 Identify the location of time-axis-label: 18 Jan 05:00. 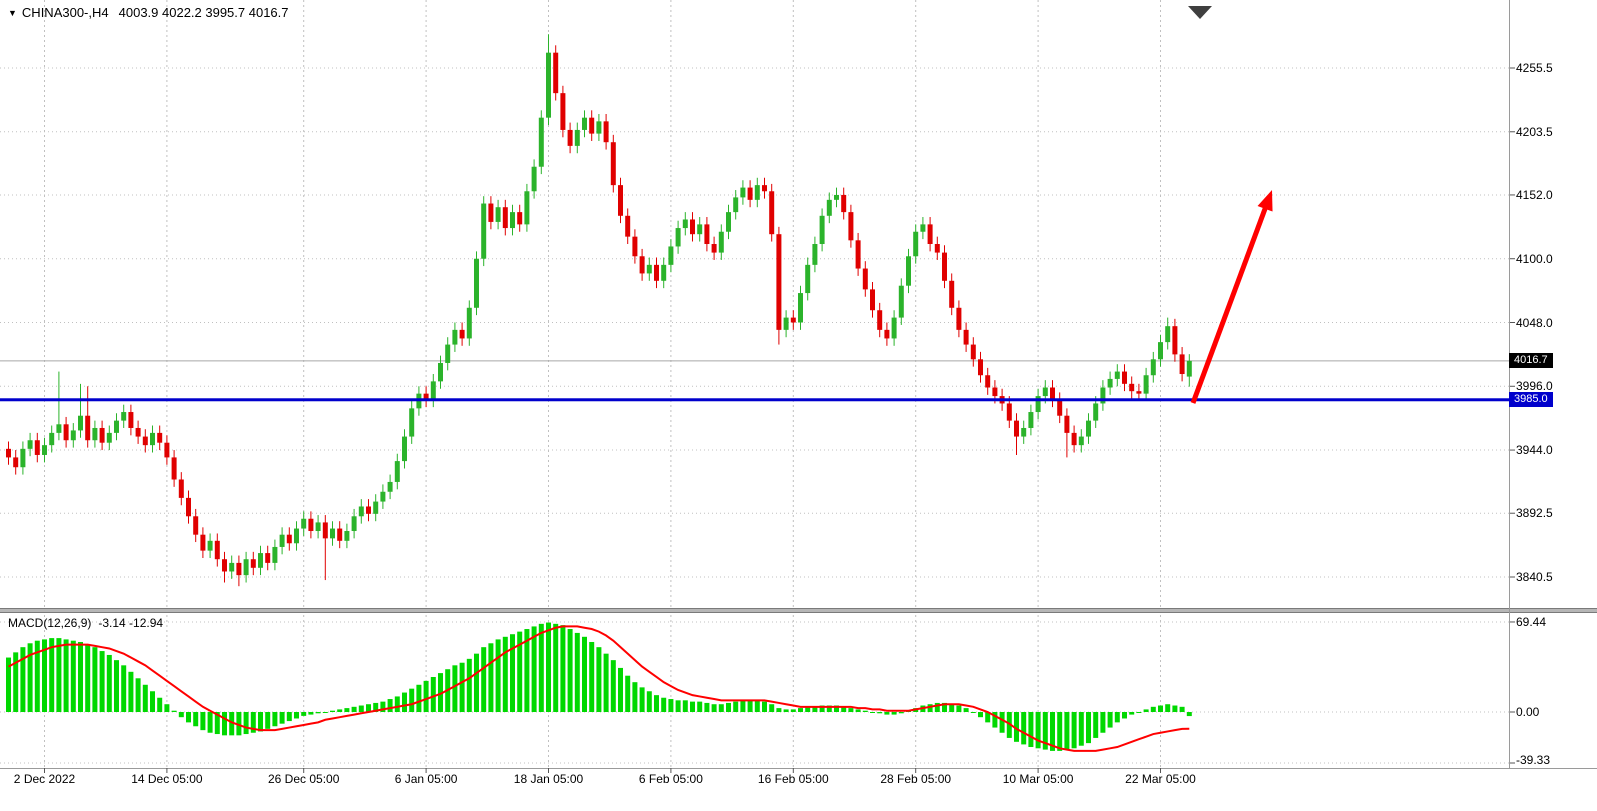
(548, 779).